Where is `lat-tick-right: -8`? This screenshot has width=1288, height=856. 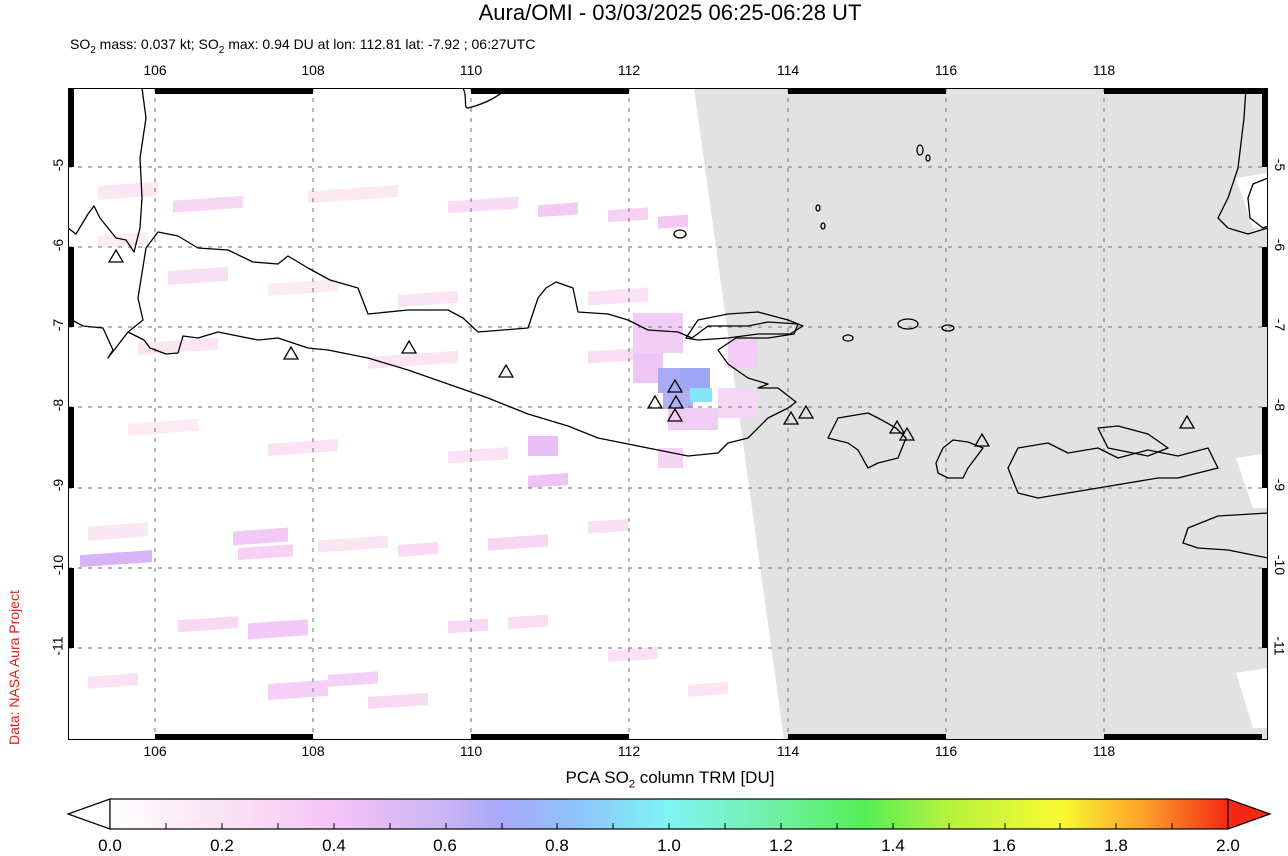 lat-tick-right: -8 is located at coordinates (1279, 405).